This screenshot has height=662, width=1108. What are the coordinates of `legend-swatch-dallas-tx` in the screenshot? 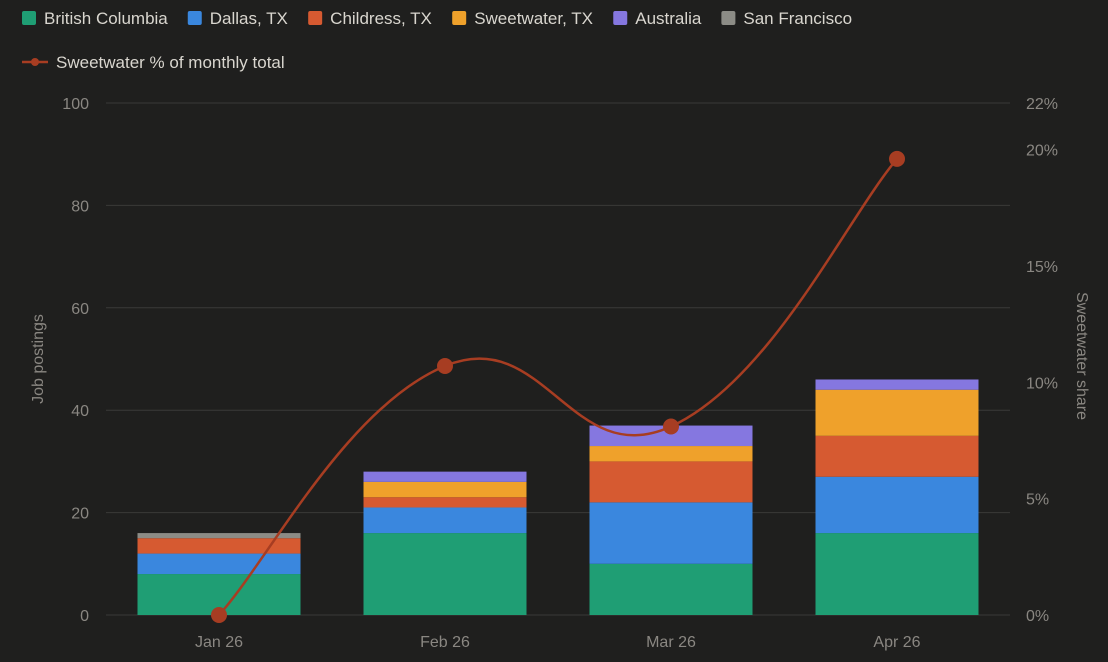 It's located at (194, 18).